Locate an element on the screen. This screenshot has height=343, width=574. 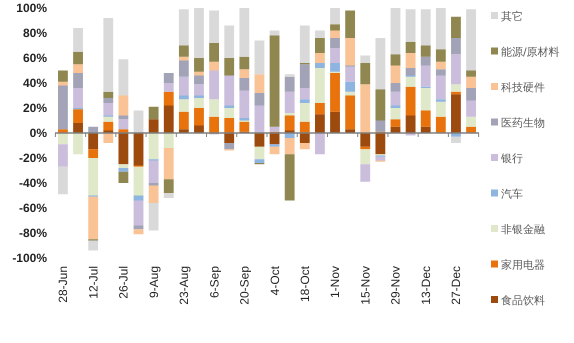
x-tick-label: 6-Sep is located at coordinates (214, 282).